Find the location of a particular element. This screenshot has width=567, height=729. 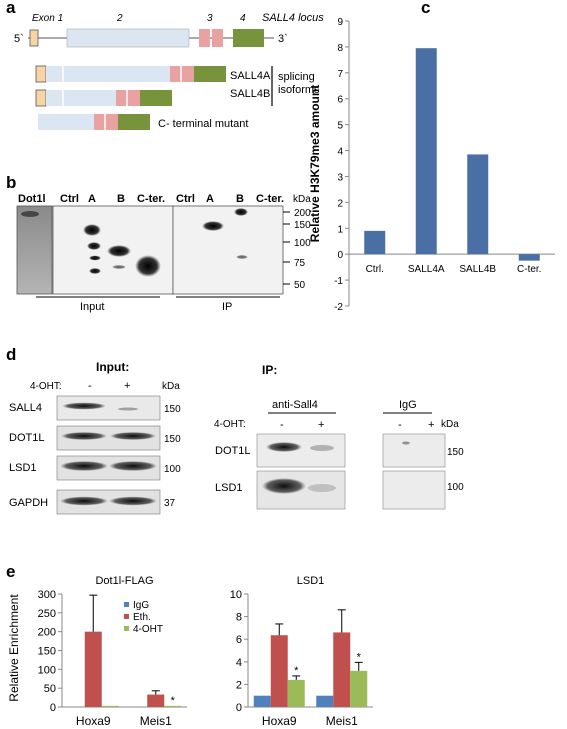

isoform-b-label: SALL4B is located at coordinates (250, 94).